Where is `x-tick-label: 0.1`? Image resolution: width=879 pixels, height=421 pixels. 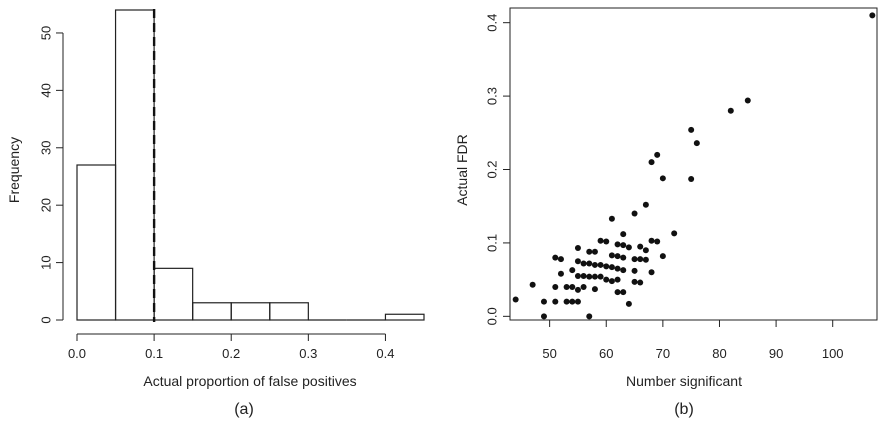 x-tick-label: 0.1 is located at coordinates (154, 353).